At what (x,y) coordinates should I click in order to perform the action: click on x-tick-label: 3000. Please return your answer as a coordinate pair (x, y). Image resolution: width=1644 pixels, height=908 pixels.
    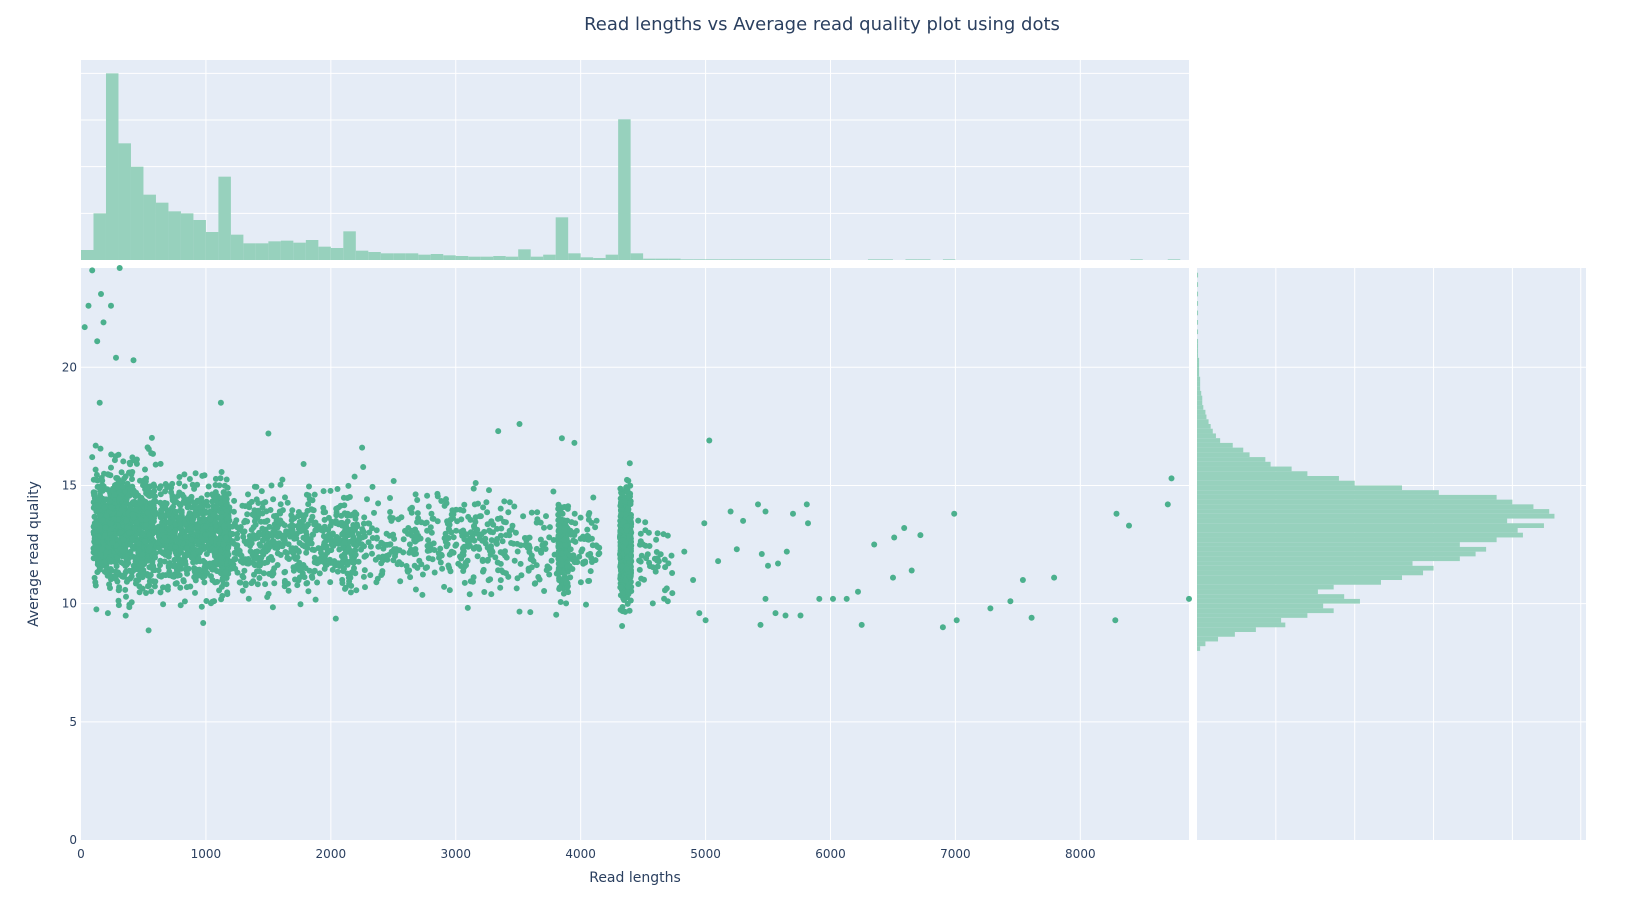
    Looking at the image, I should click on (455, 854).